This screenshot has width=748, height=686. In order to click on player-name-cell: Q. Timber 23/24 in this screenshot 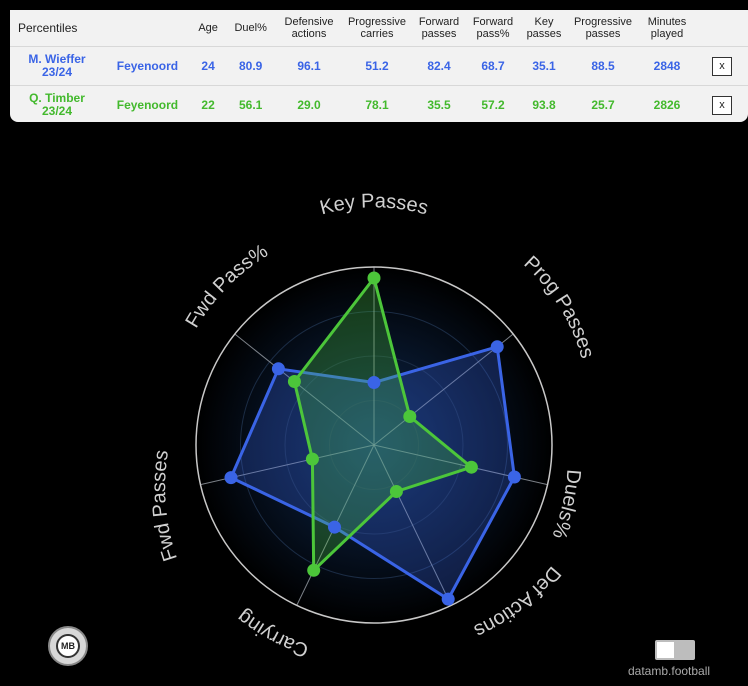, I will do `click(57, 104)`.